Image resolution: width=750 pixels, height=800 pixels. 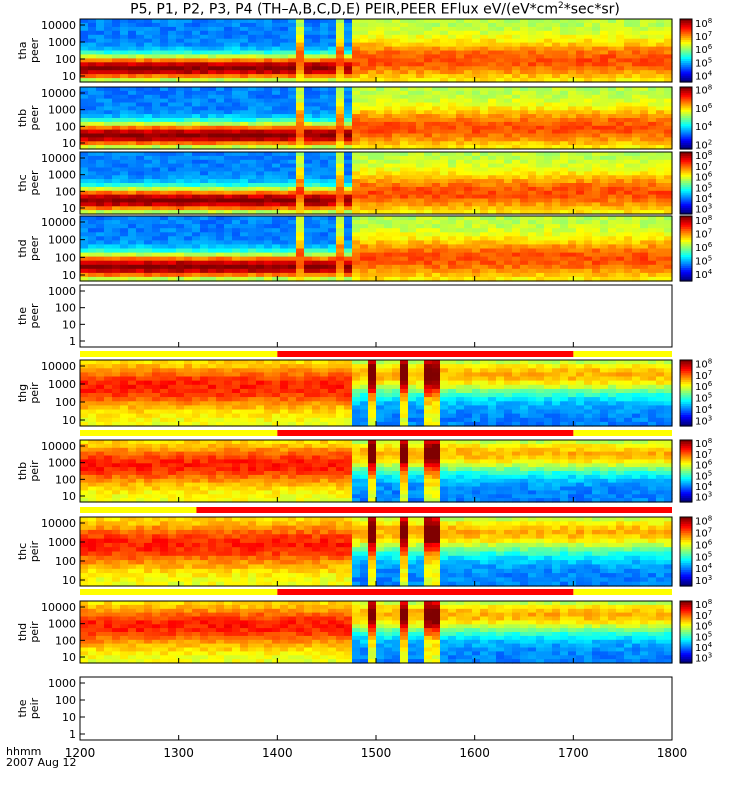 I want to click on colorbar-tick-exponent: 4, so click(x=710, y=124).